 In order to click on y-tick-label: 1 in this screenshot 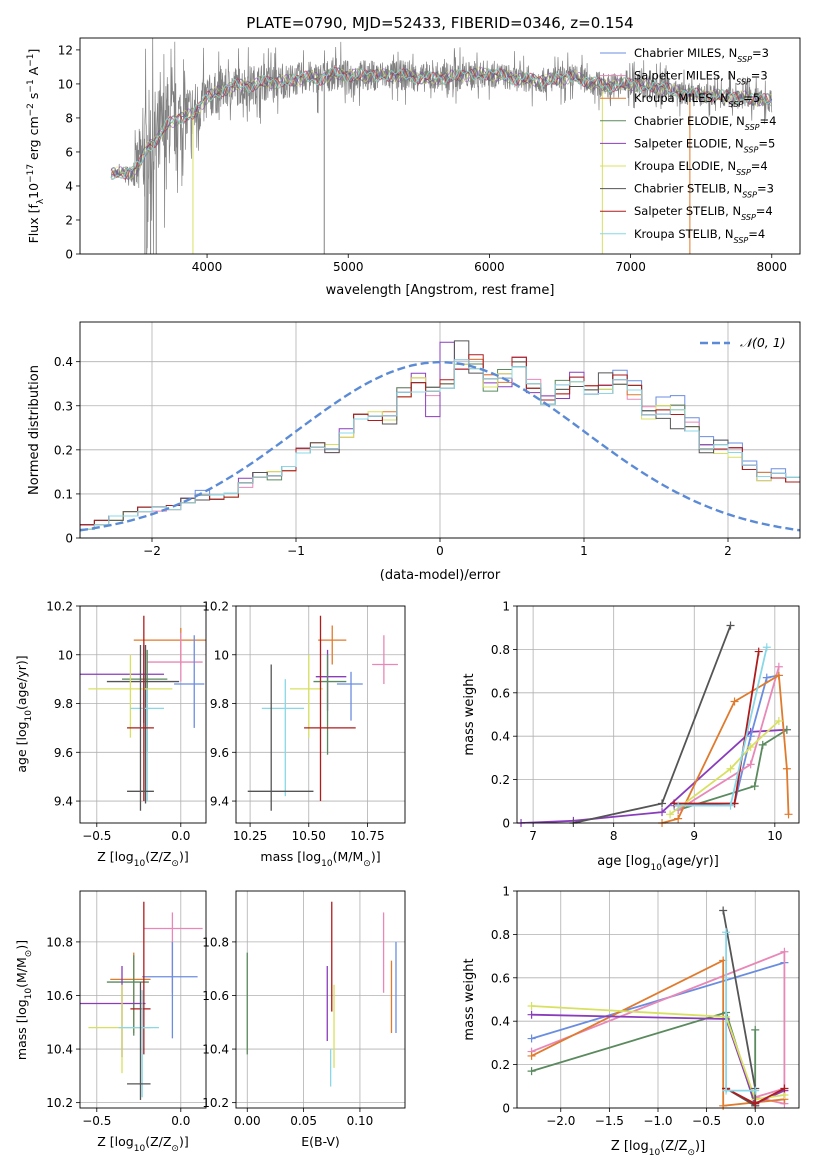, I will do `click(506, 892)`.